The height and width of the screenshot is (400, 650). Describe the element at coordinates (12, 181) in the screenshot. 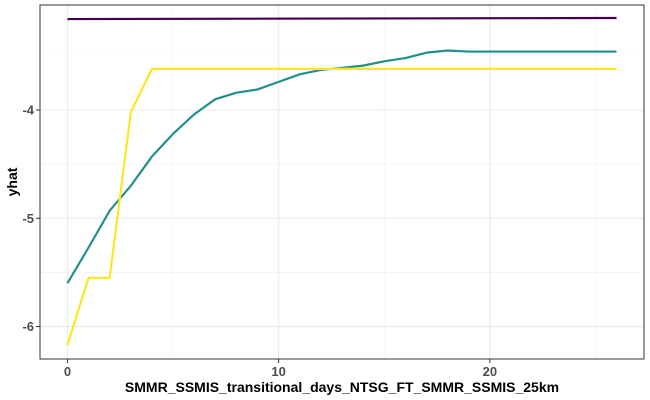

I see `y-axis-title: yhat` at that location.